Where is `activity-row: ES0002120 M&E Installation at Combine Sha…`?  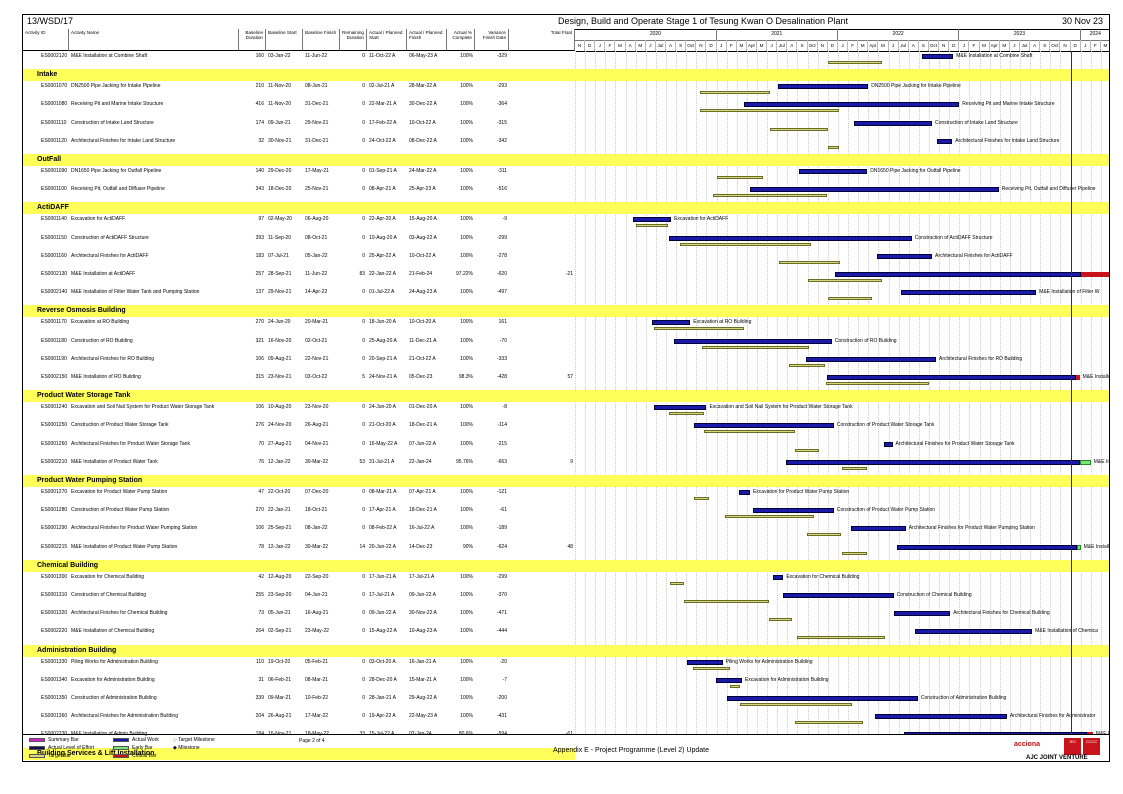 activity-row: ES0002120 M&E Installation at Combine Sha… is located at coordinates (299, 60).